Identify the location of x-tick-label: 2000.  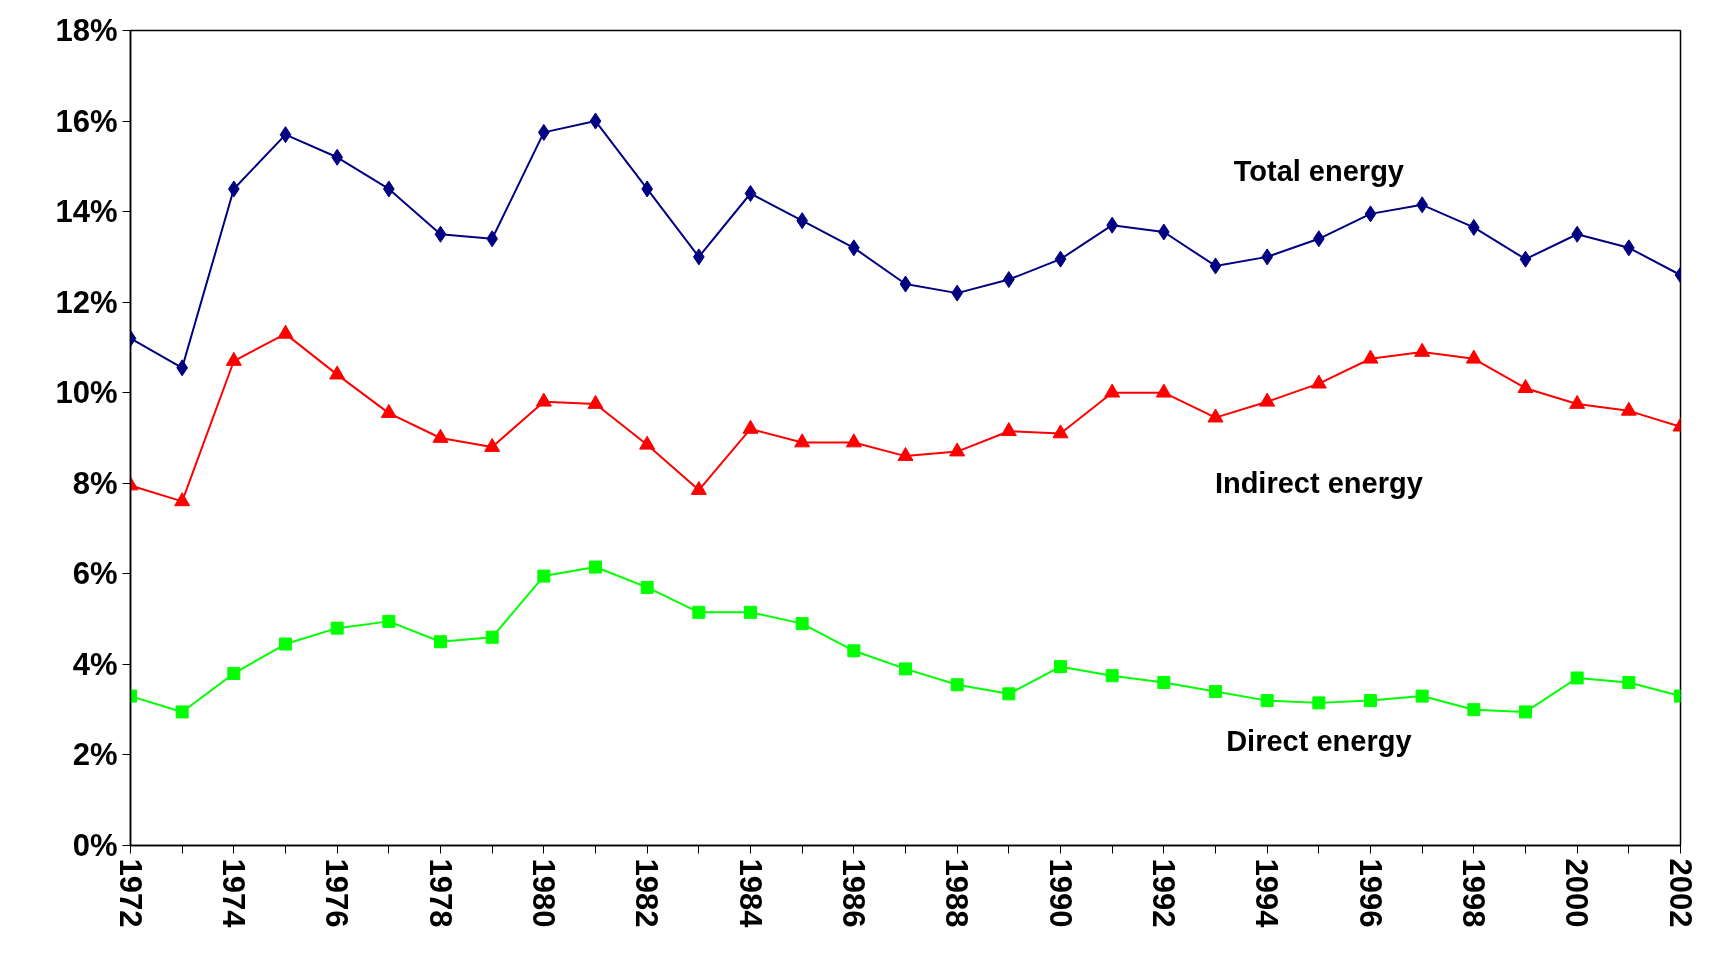
(1577, 893).